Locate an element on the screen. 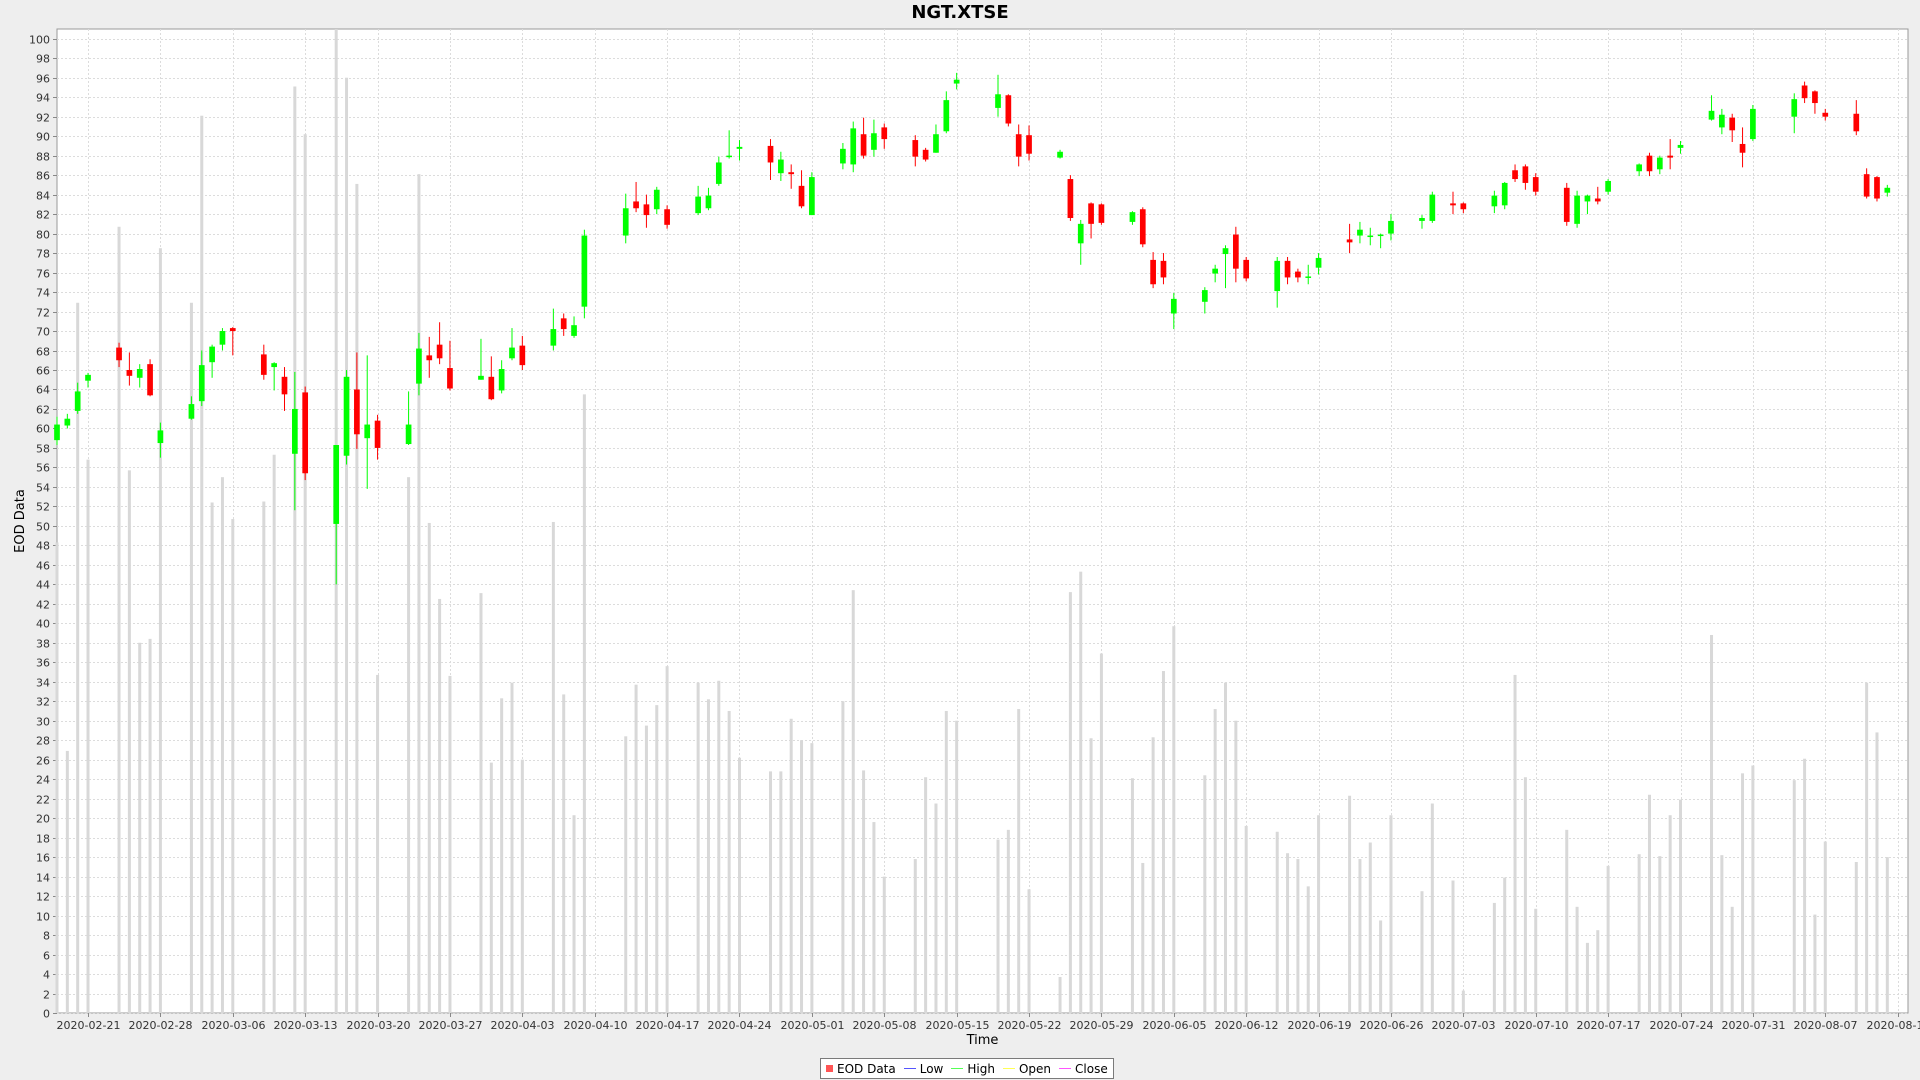  y-tick-label: 80 is located at coordinates (43, 235).